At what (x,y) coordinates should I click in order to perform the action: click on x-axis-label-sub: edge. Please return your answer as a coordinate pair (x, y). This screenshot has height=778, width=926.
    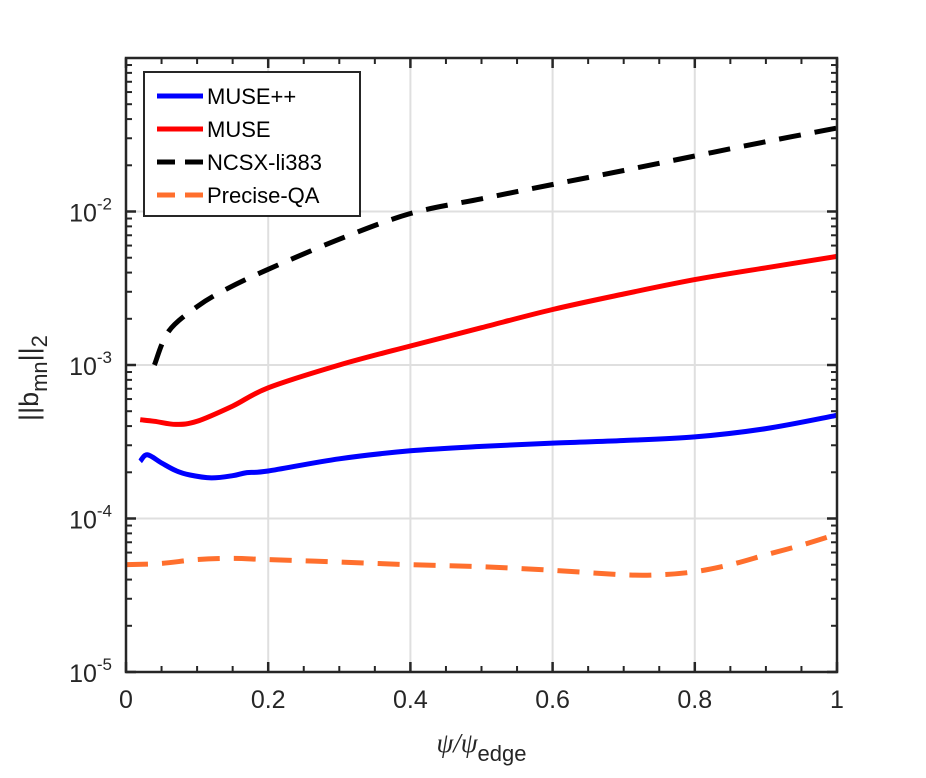
    Looking at the image, I should click on (502, 753).